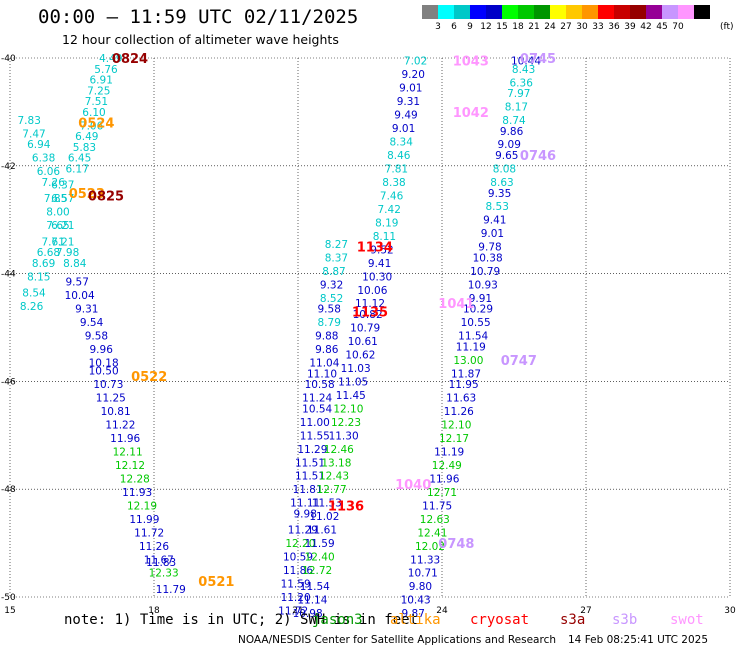 The height and width of the screenshot is (650, 740). Describe the element at coordinates (161, 563) in the screenshot. I see `swh-data-label: 11.83` at that location.